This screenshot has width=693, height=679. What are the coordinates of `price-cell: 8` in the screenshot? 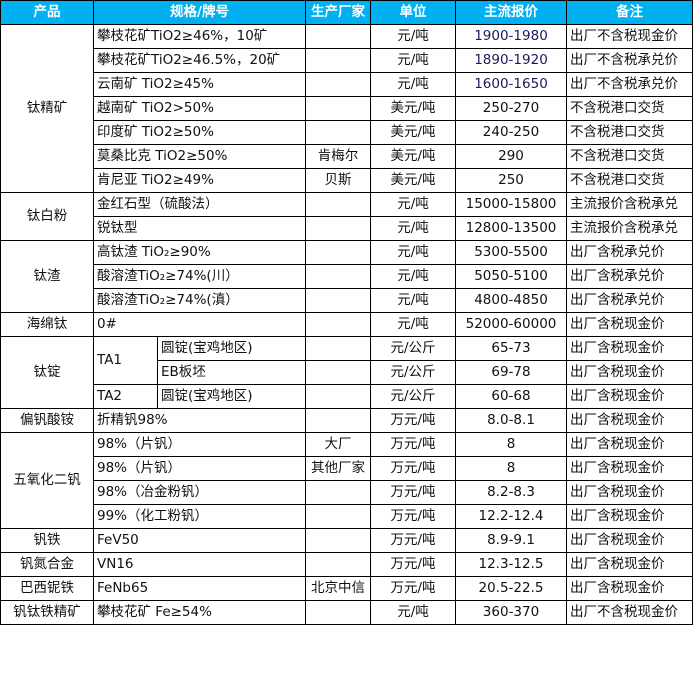 It's located at (511, 468).